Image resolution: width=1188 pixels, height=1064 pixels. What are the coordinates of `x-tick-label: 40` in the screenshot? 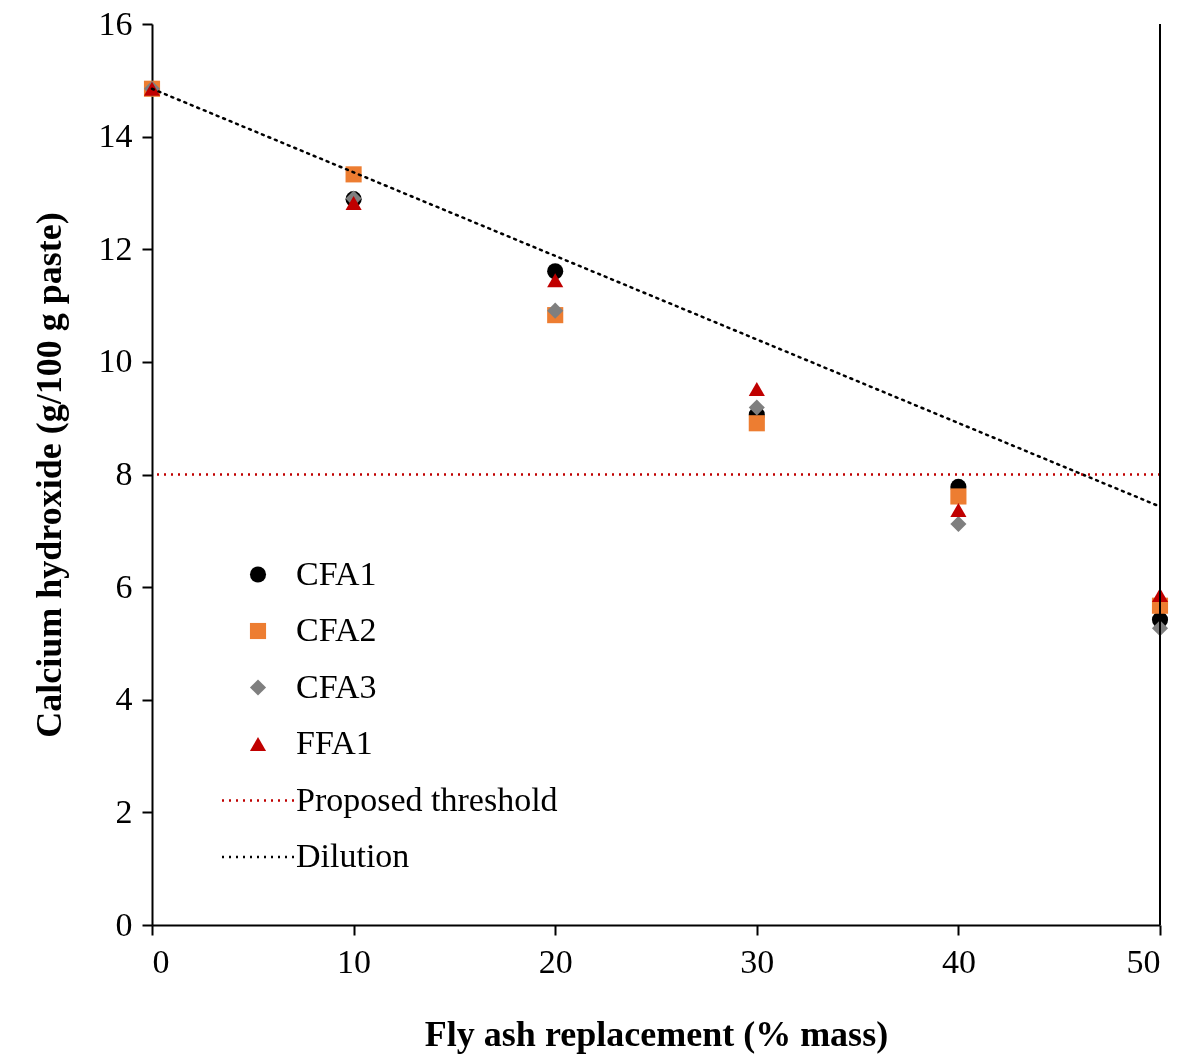 It's located at (958, 961).